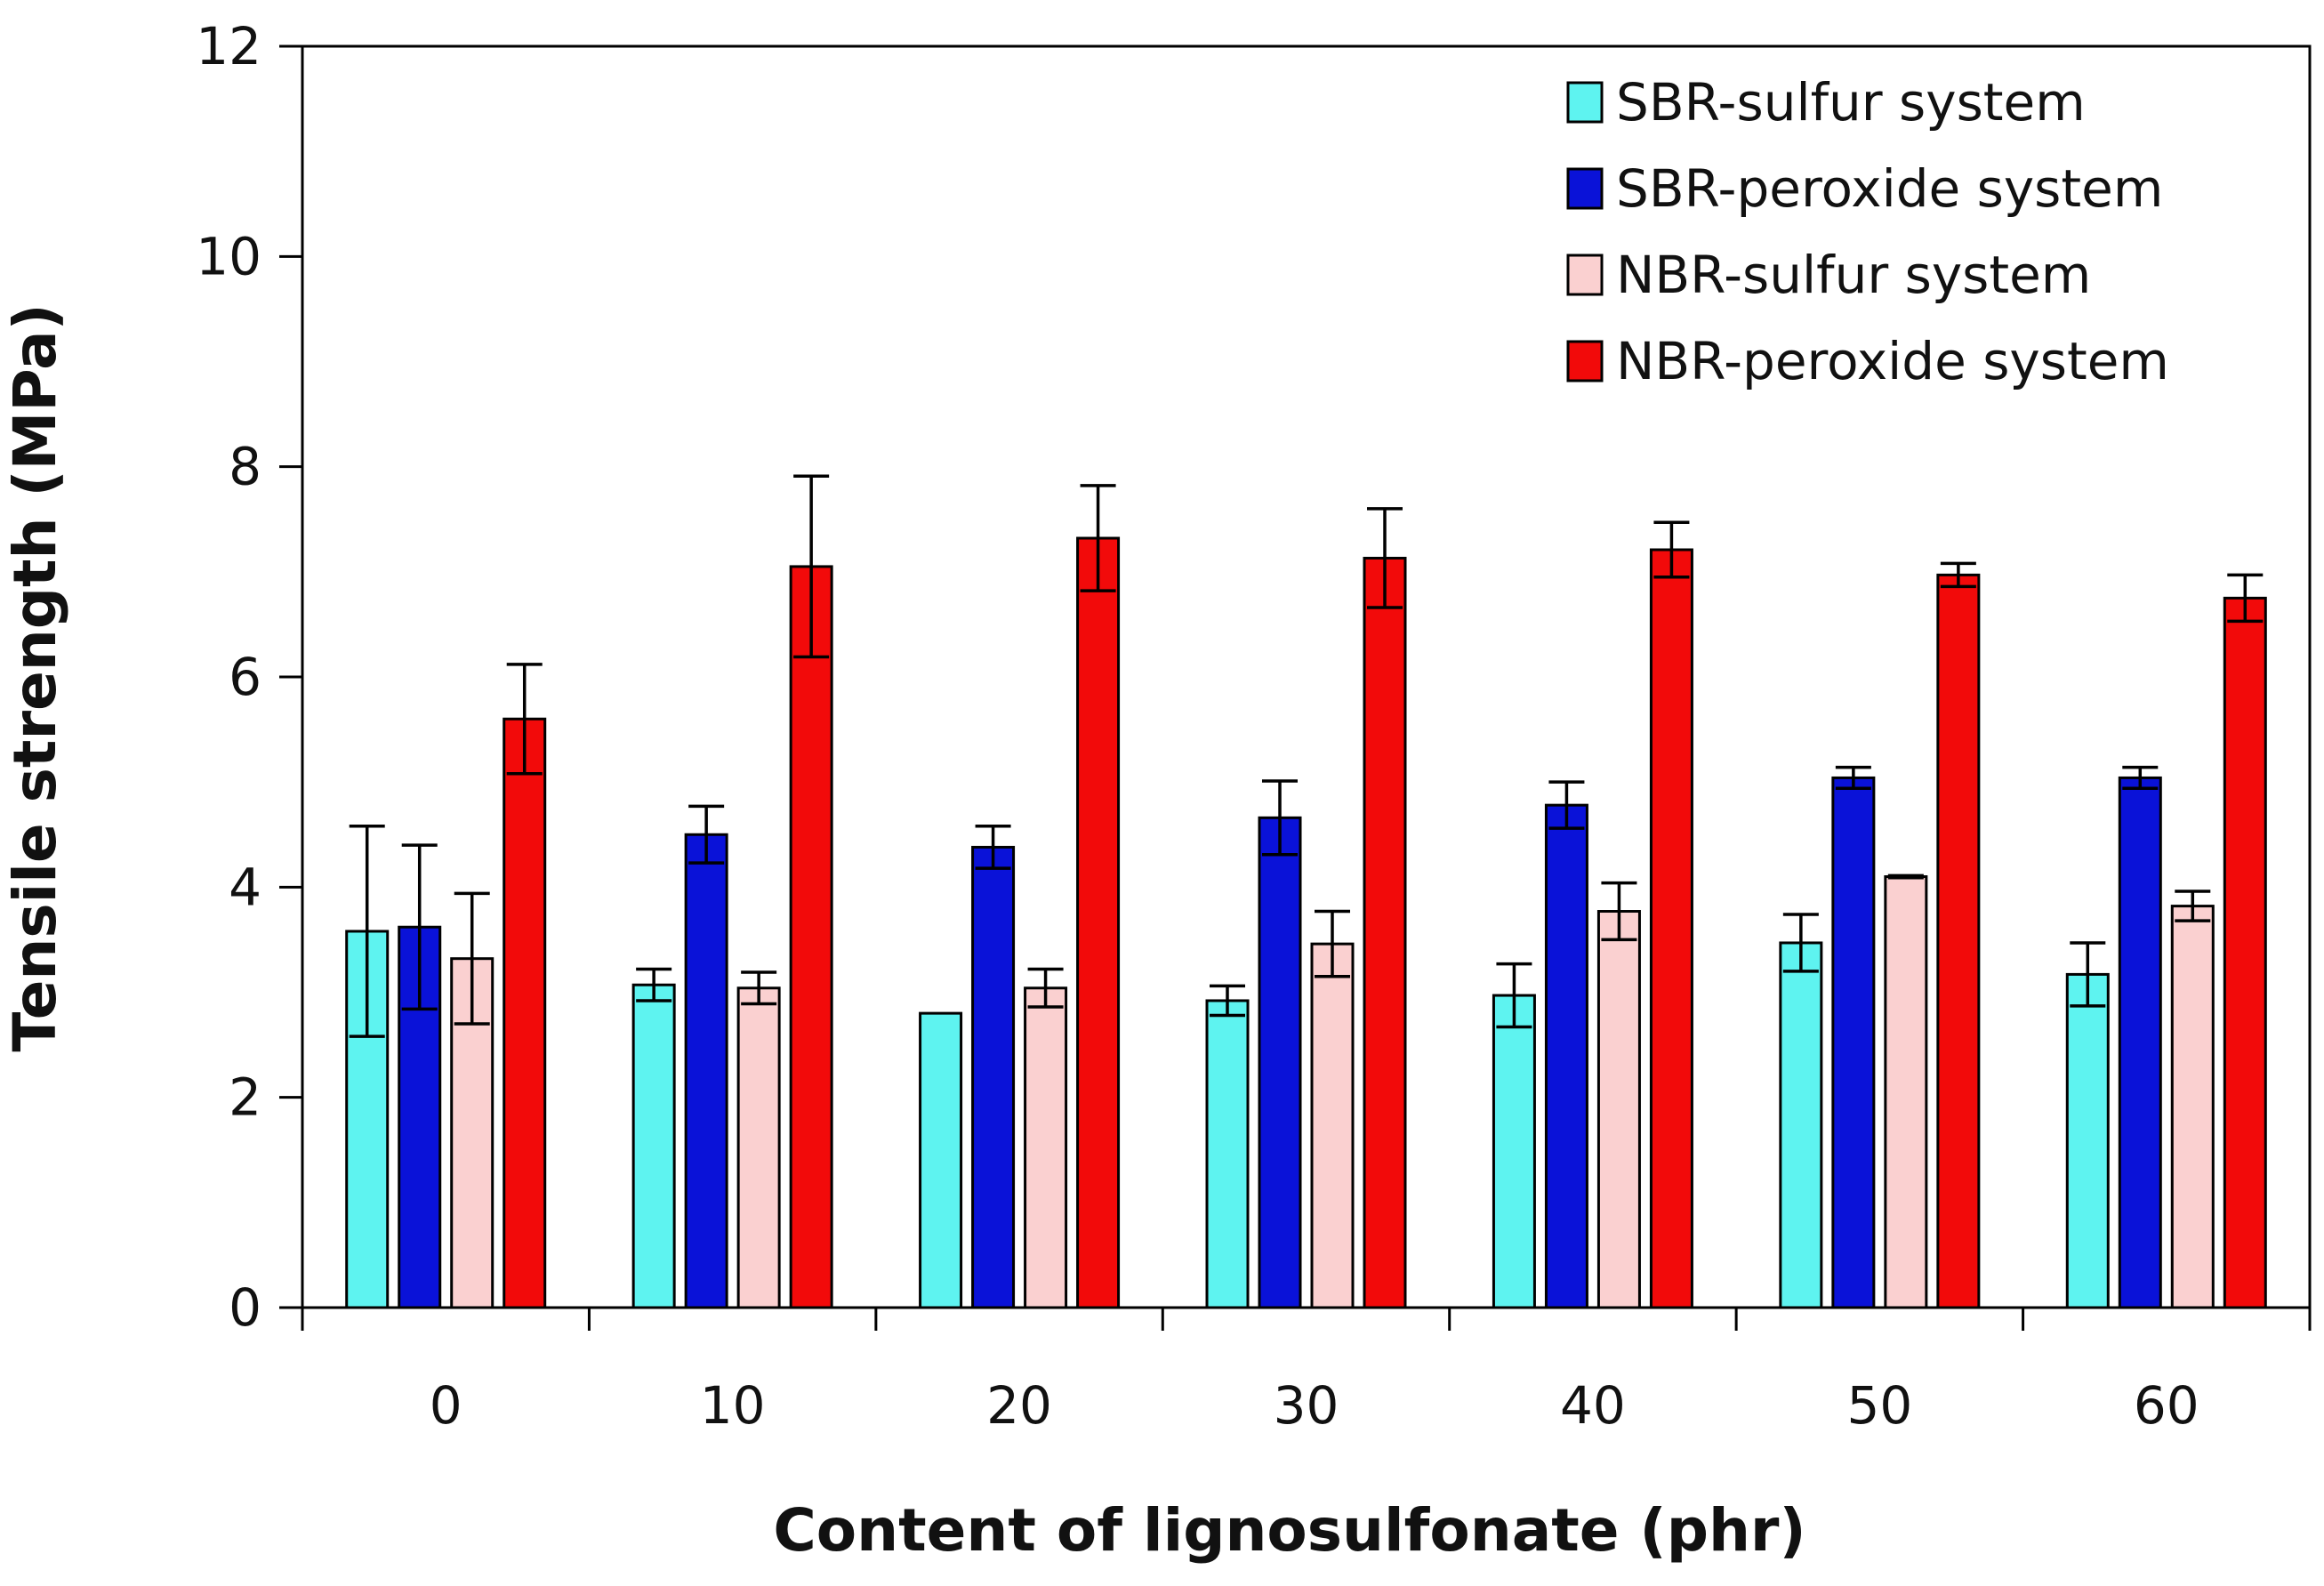  I want to click on y-tick-label: 10, so click(228, 256).